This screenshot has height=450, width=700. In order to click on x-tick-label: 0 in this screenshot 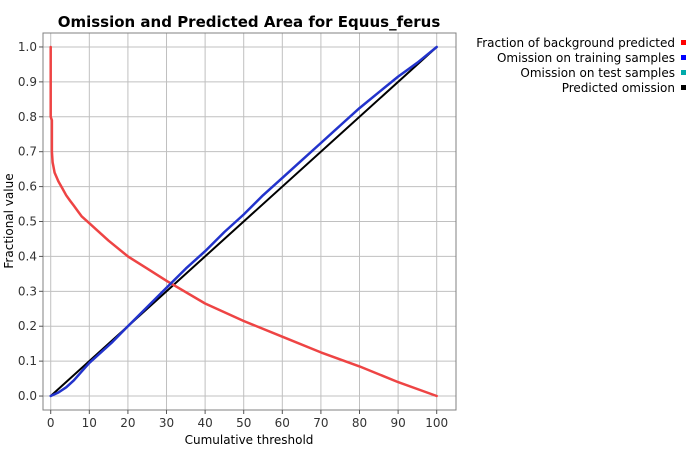, I will do `click(51, 423)`.